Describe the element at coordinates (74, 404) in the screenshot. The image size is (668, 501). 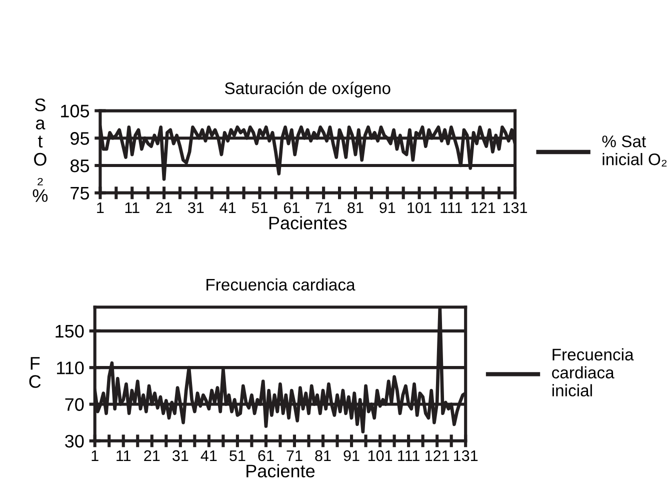
I see `y-tick-label: 70` at that location.